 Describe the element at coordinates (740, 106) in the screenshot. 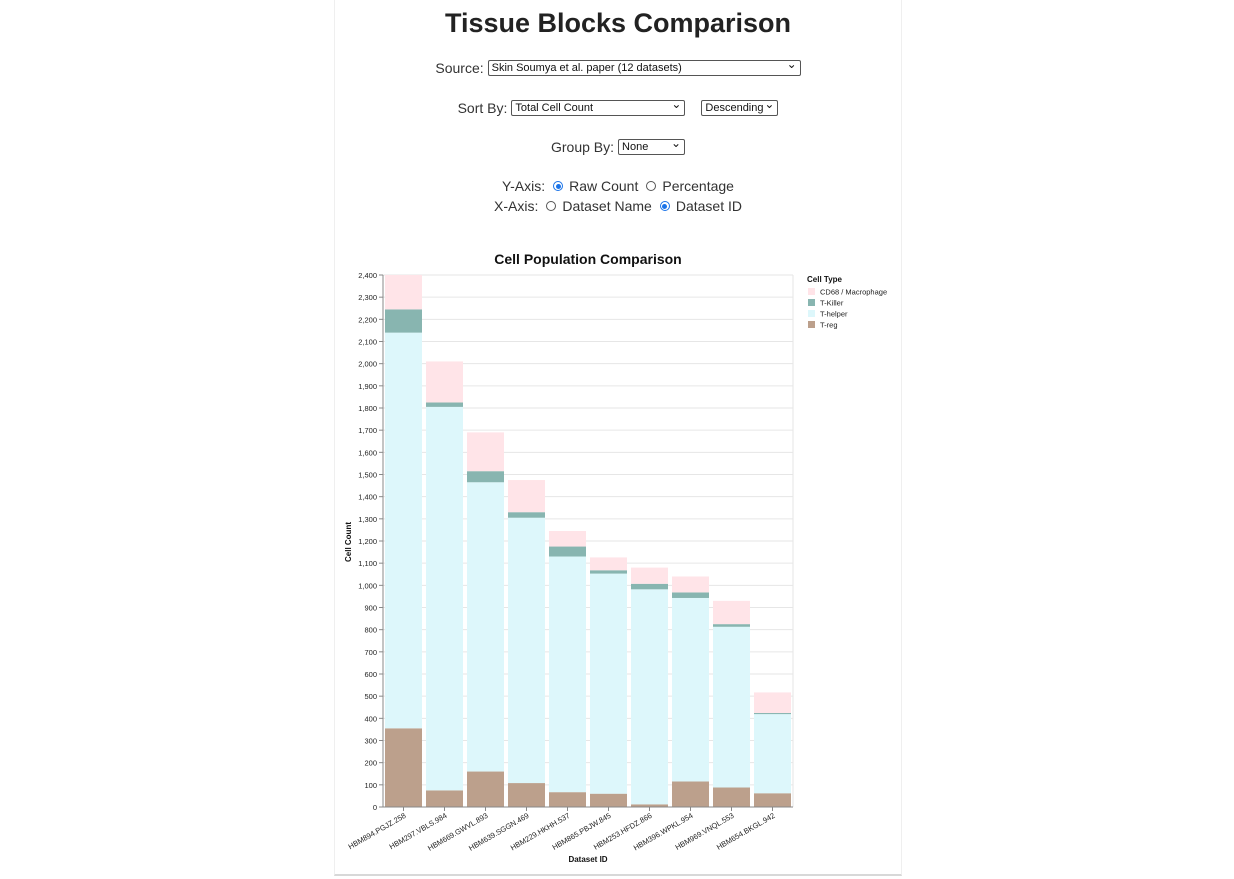

I see `sort-order-select: Descending` at that location.